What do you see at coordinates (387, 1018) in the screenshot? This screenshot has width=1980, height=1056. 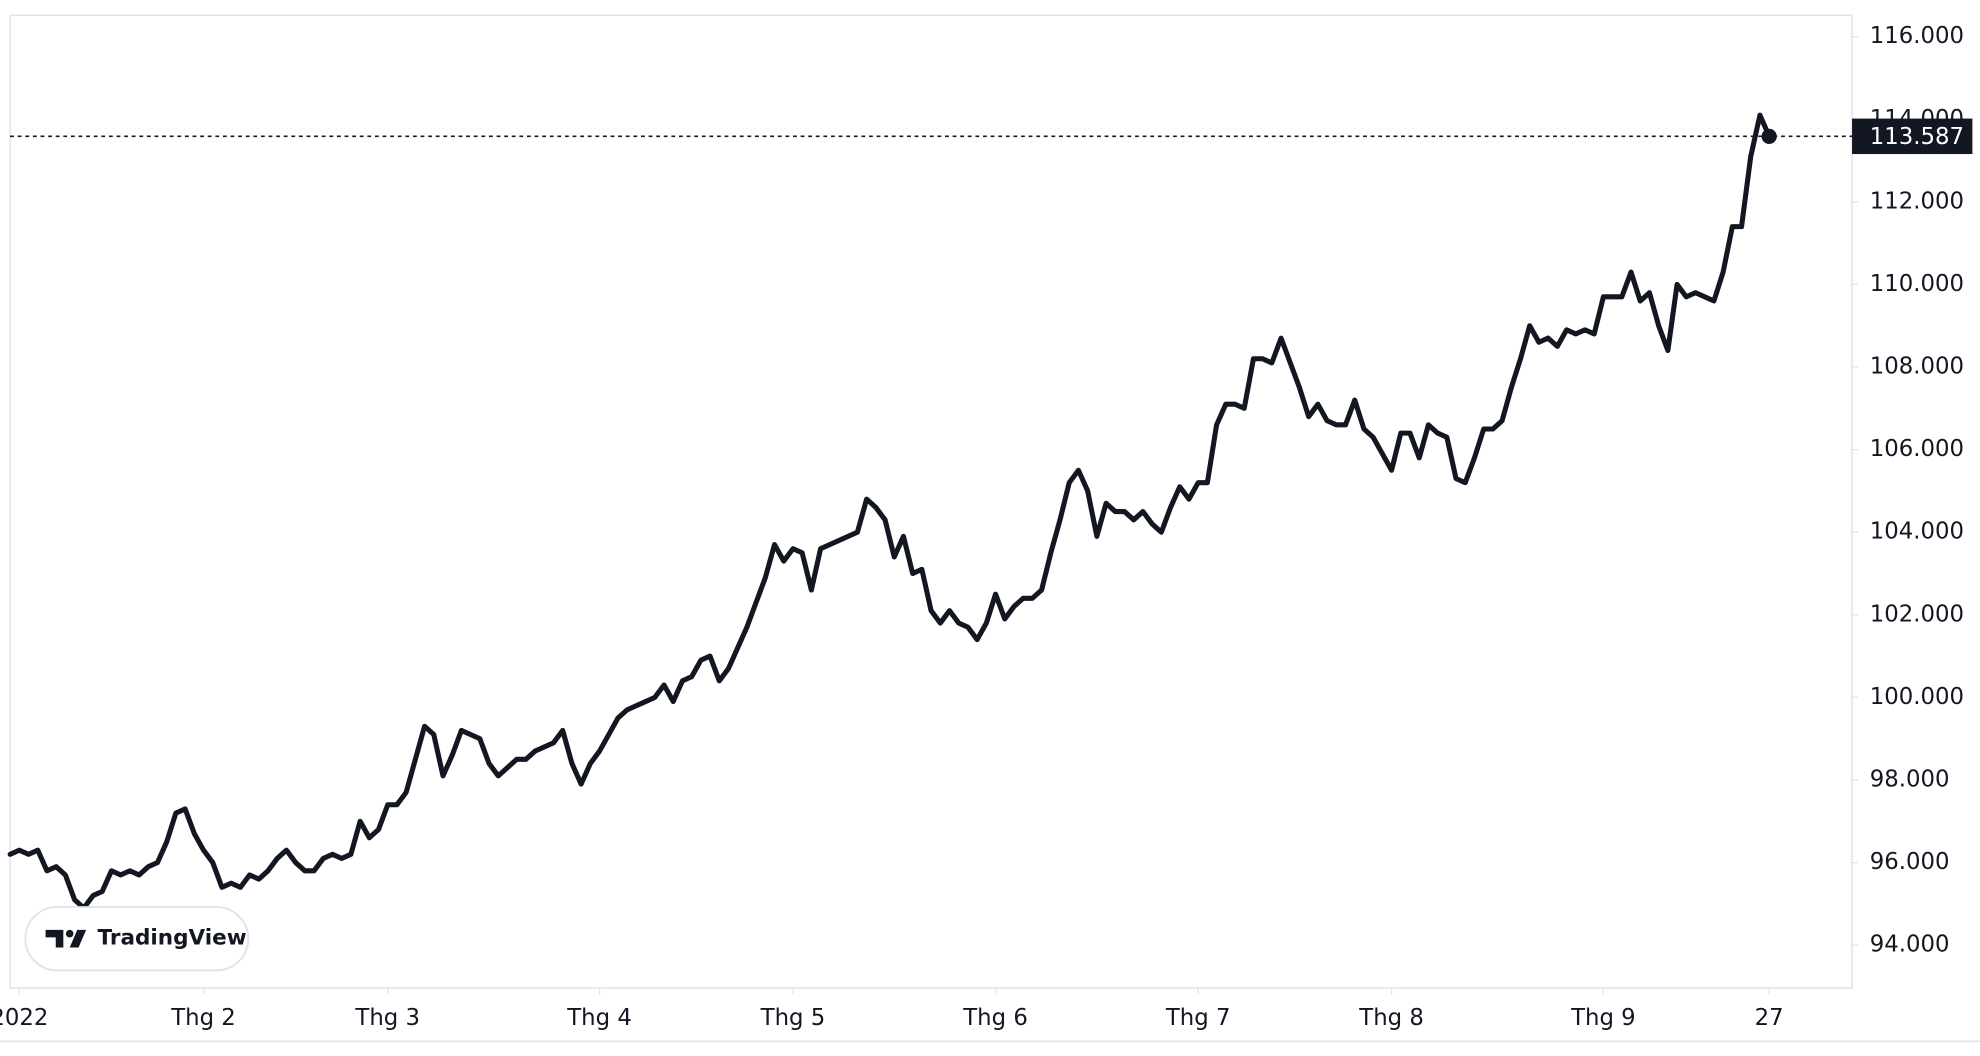 I see `x-tick-label: Thg 3` at bounding box center [387, 1018].